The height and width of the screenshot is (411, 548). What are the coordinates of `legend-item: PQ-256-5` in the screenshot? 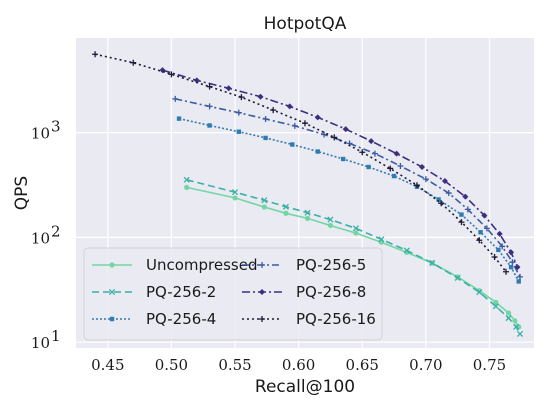 It's located at (304, 265).